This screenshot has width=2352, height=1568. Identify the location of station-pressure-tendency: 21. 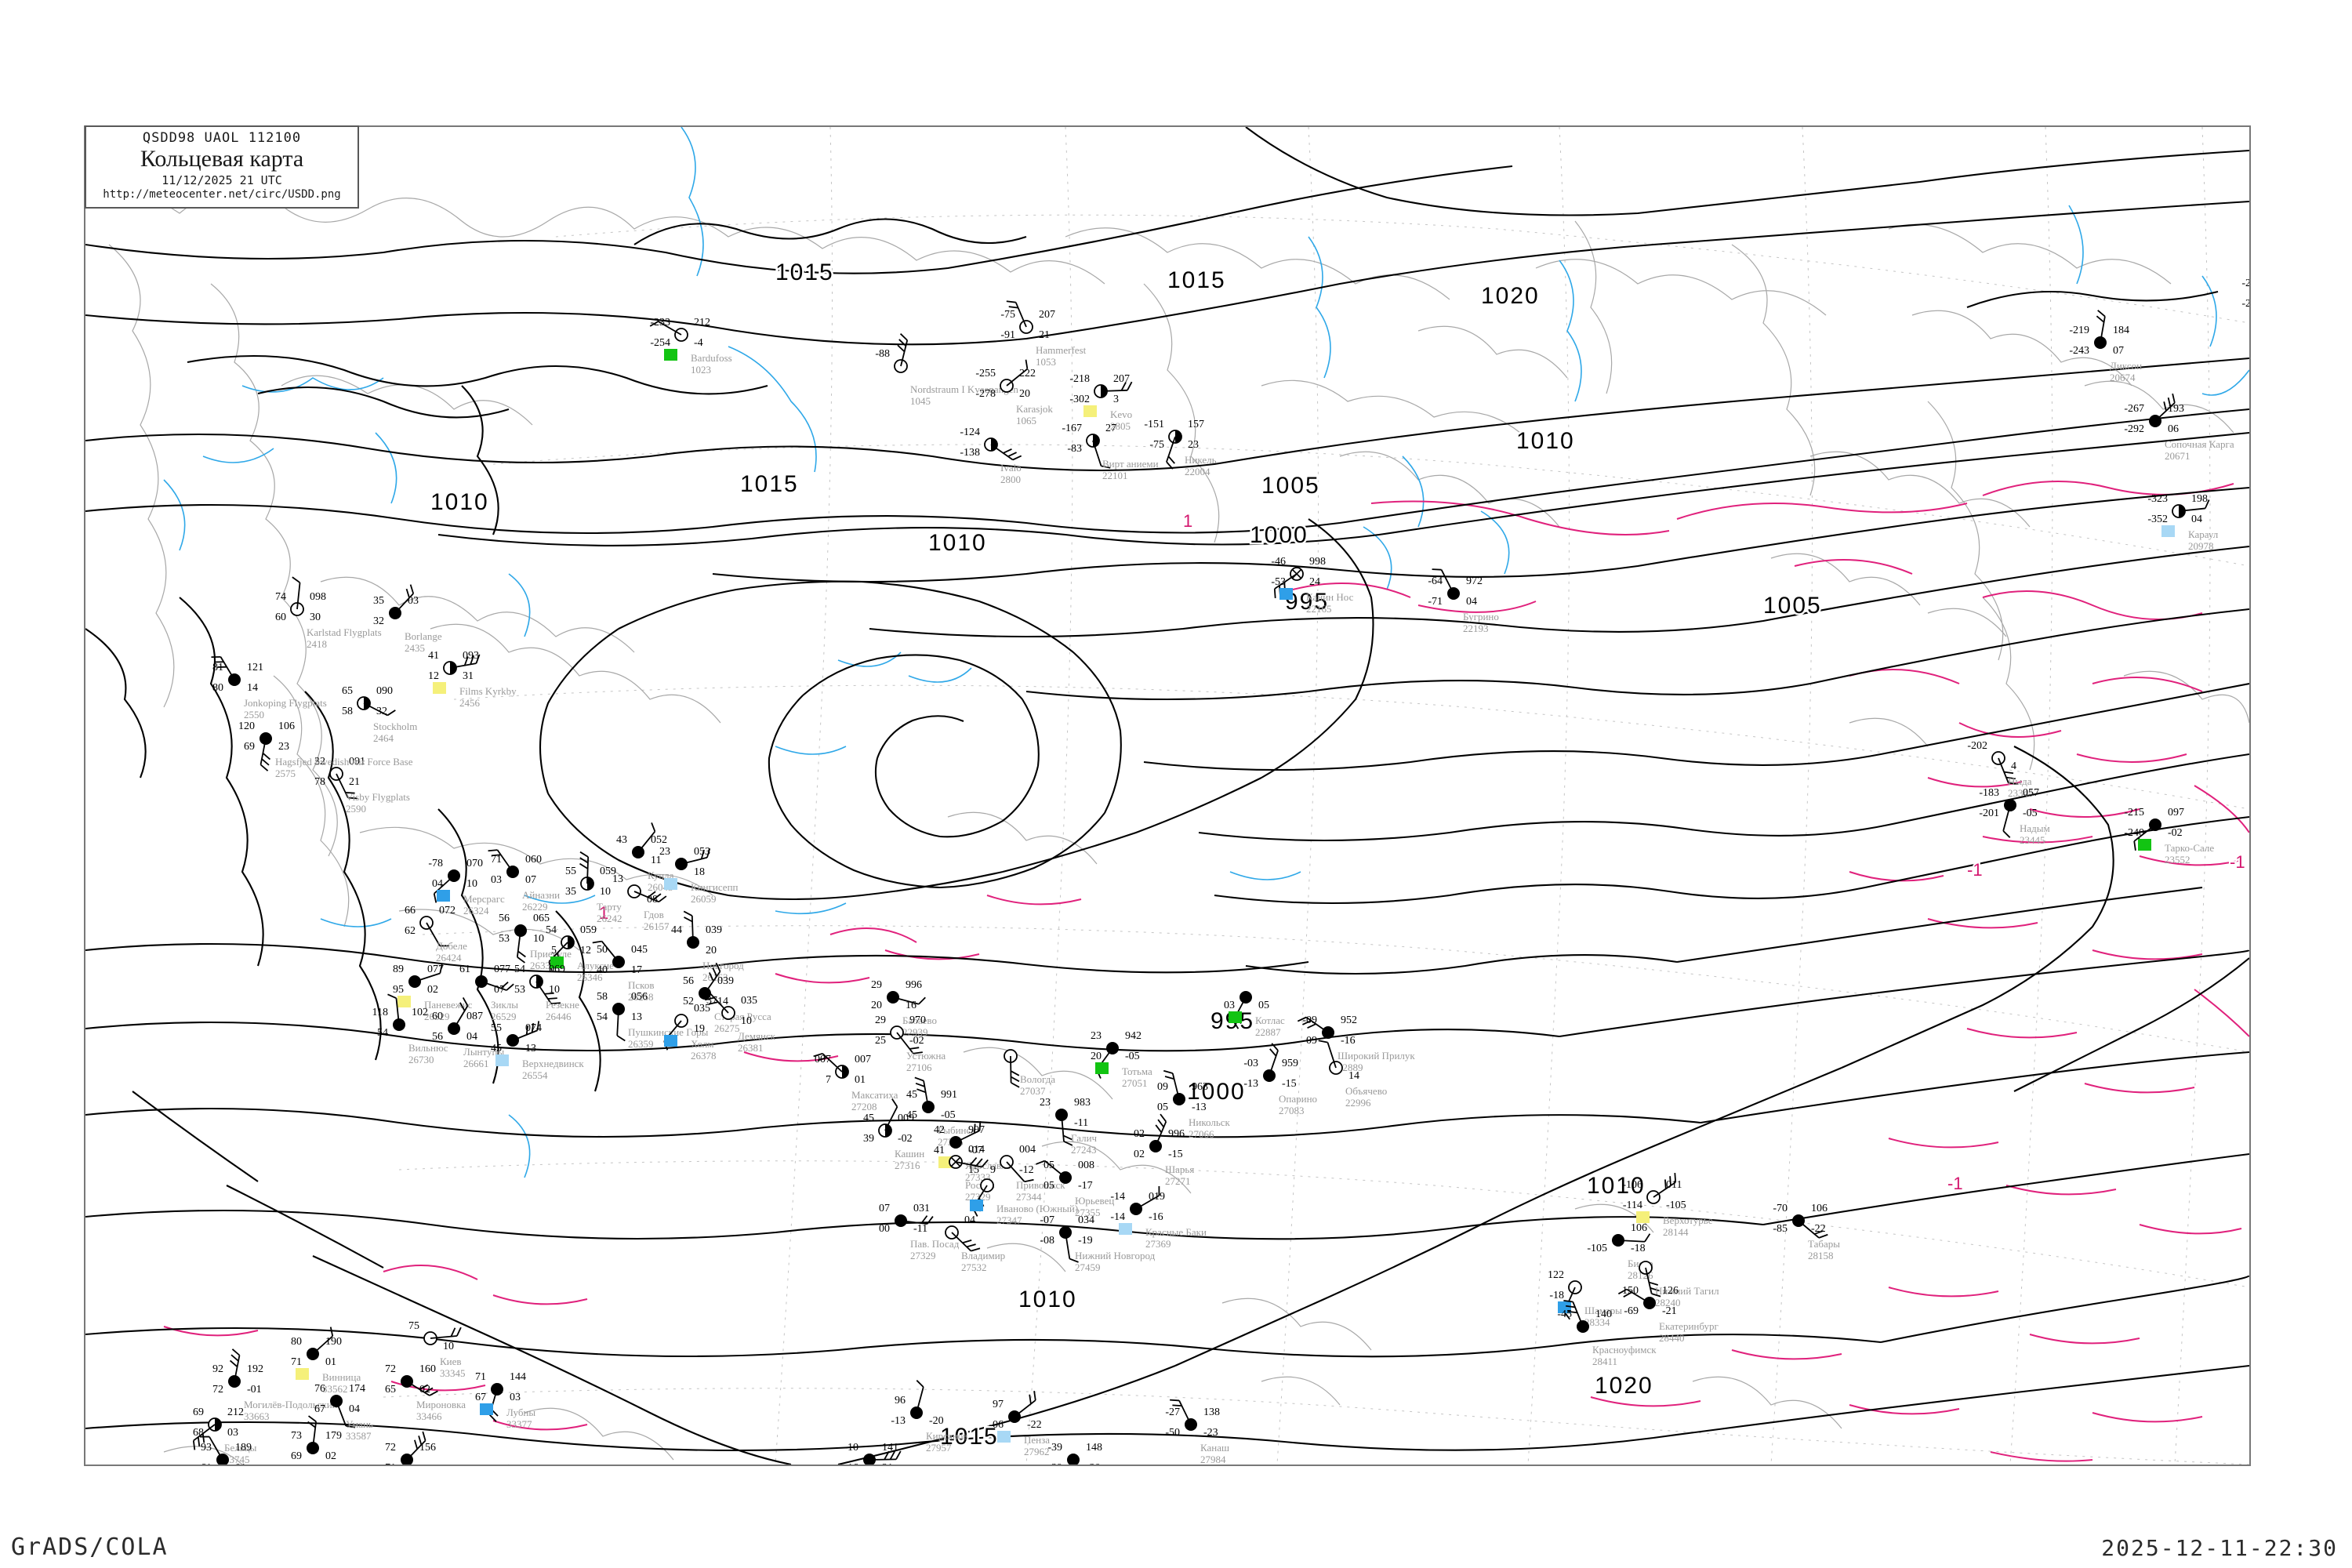
(1044, 335).